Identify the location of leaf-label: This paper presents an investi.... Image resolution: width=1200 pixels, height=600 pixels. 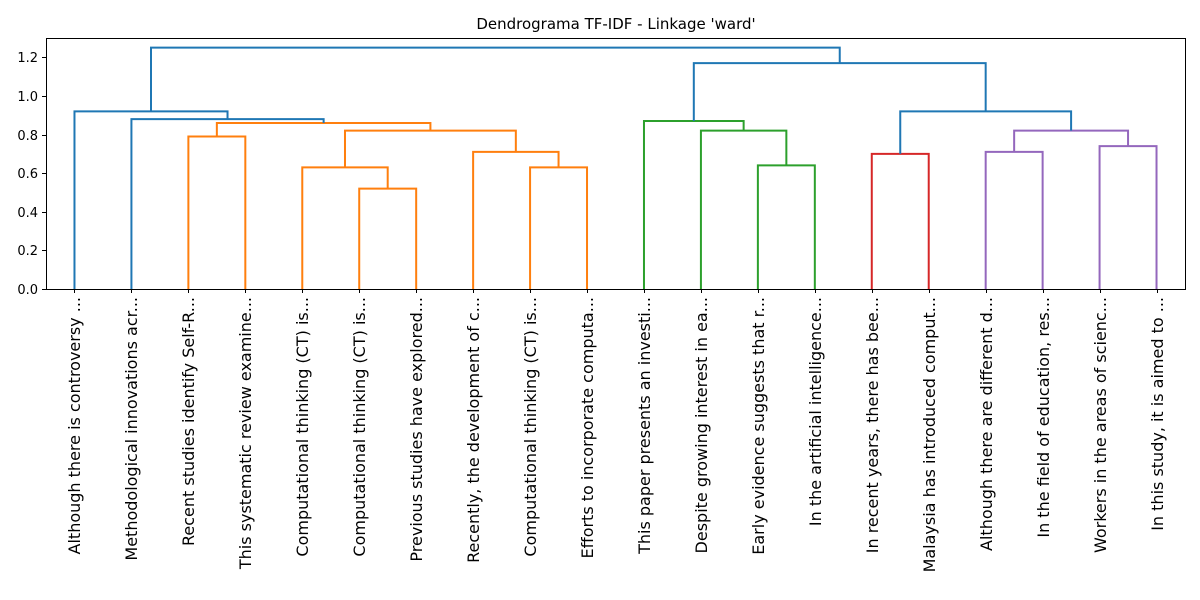
(644, 426).